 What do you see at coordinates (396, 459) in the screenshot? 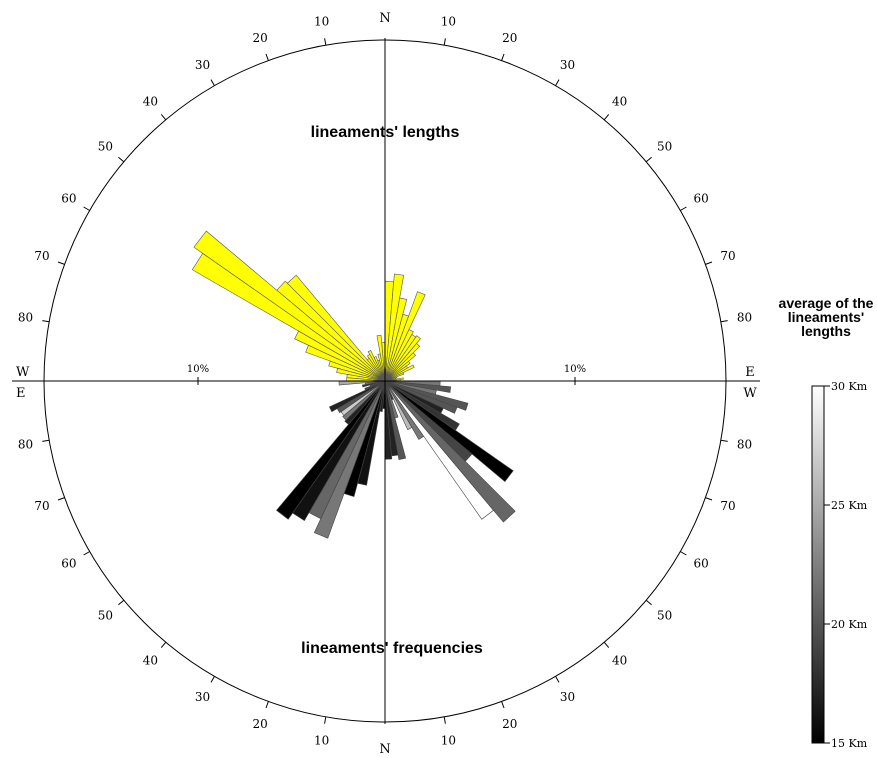
I see `frequencies-rose-bars` at bounding box center [396, 459].